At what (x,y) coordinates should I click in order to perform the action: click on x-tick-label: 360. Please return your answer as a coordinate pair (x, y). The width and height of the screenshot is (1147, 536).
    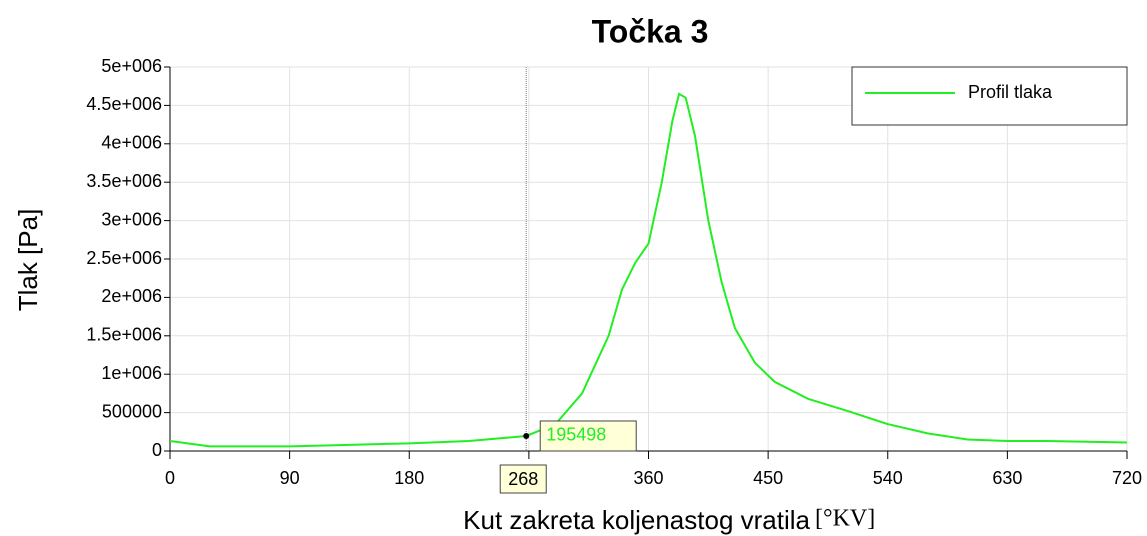
    Looking at the image, I should click on (648, 478).